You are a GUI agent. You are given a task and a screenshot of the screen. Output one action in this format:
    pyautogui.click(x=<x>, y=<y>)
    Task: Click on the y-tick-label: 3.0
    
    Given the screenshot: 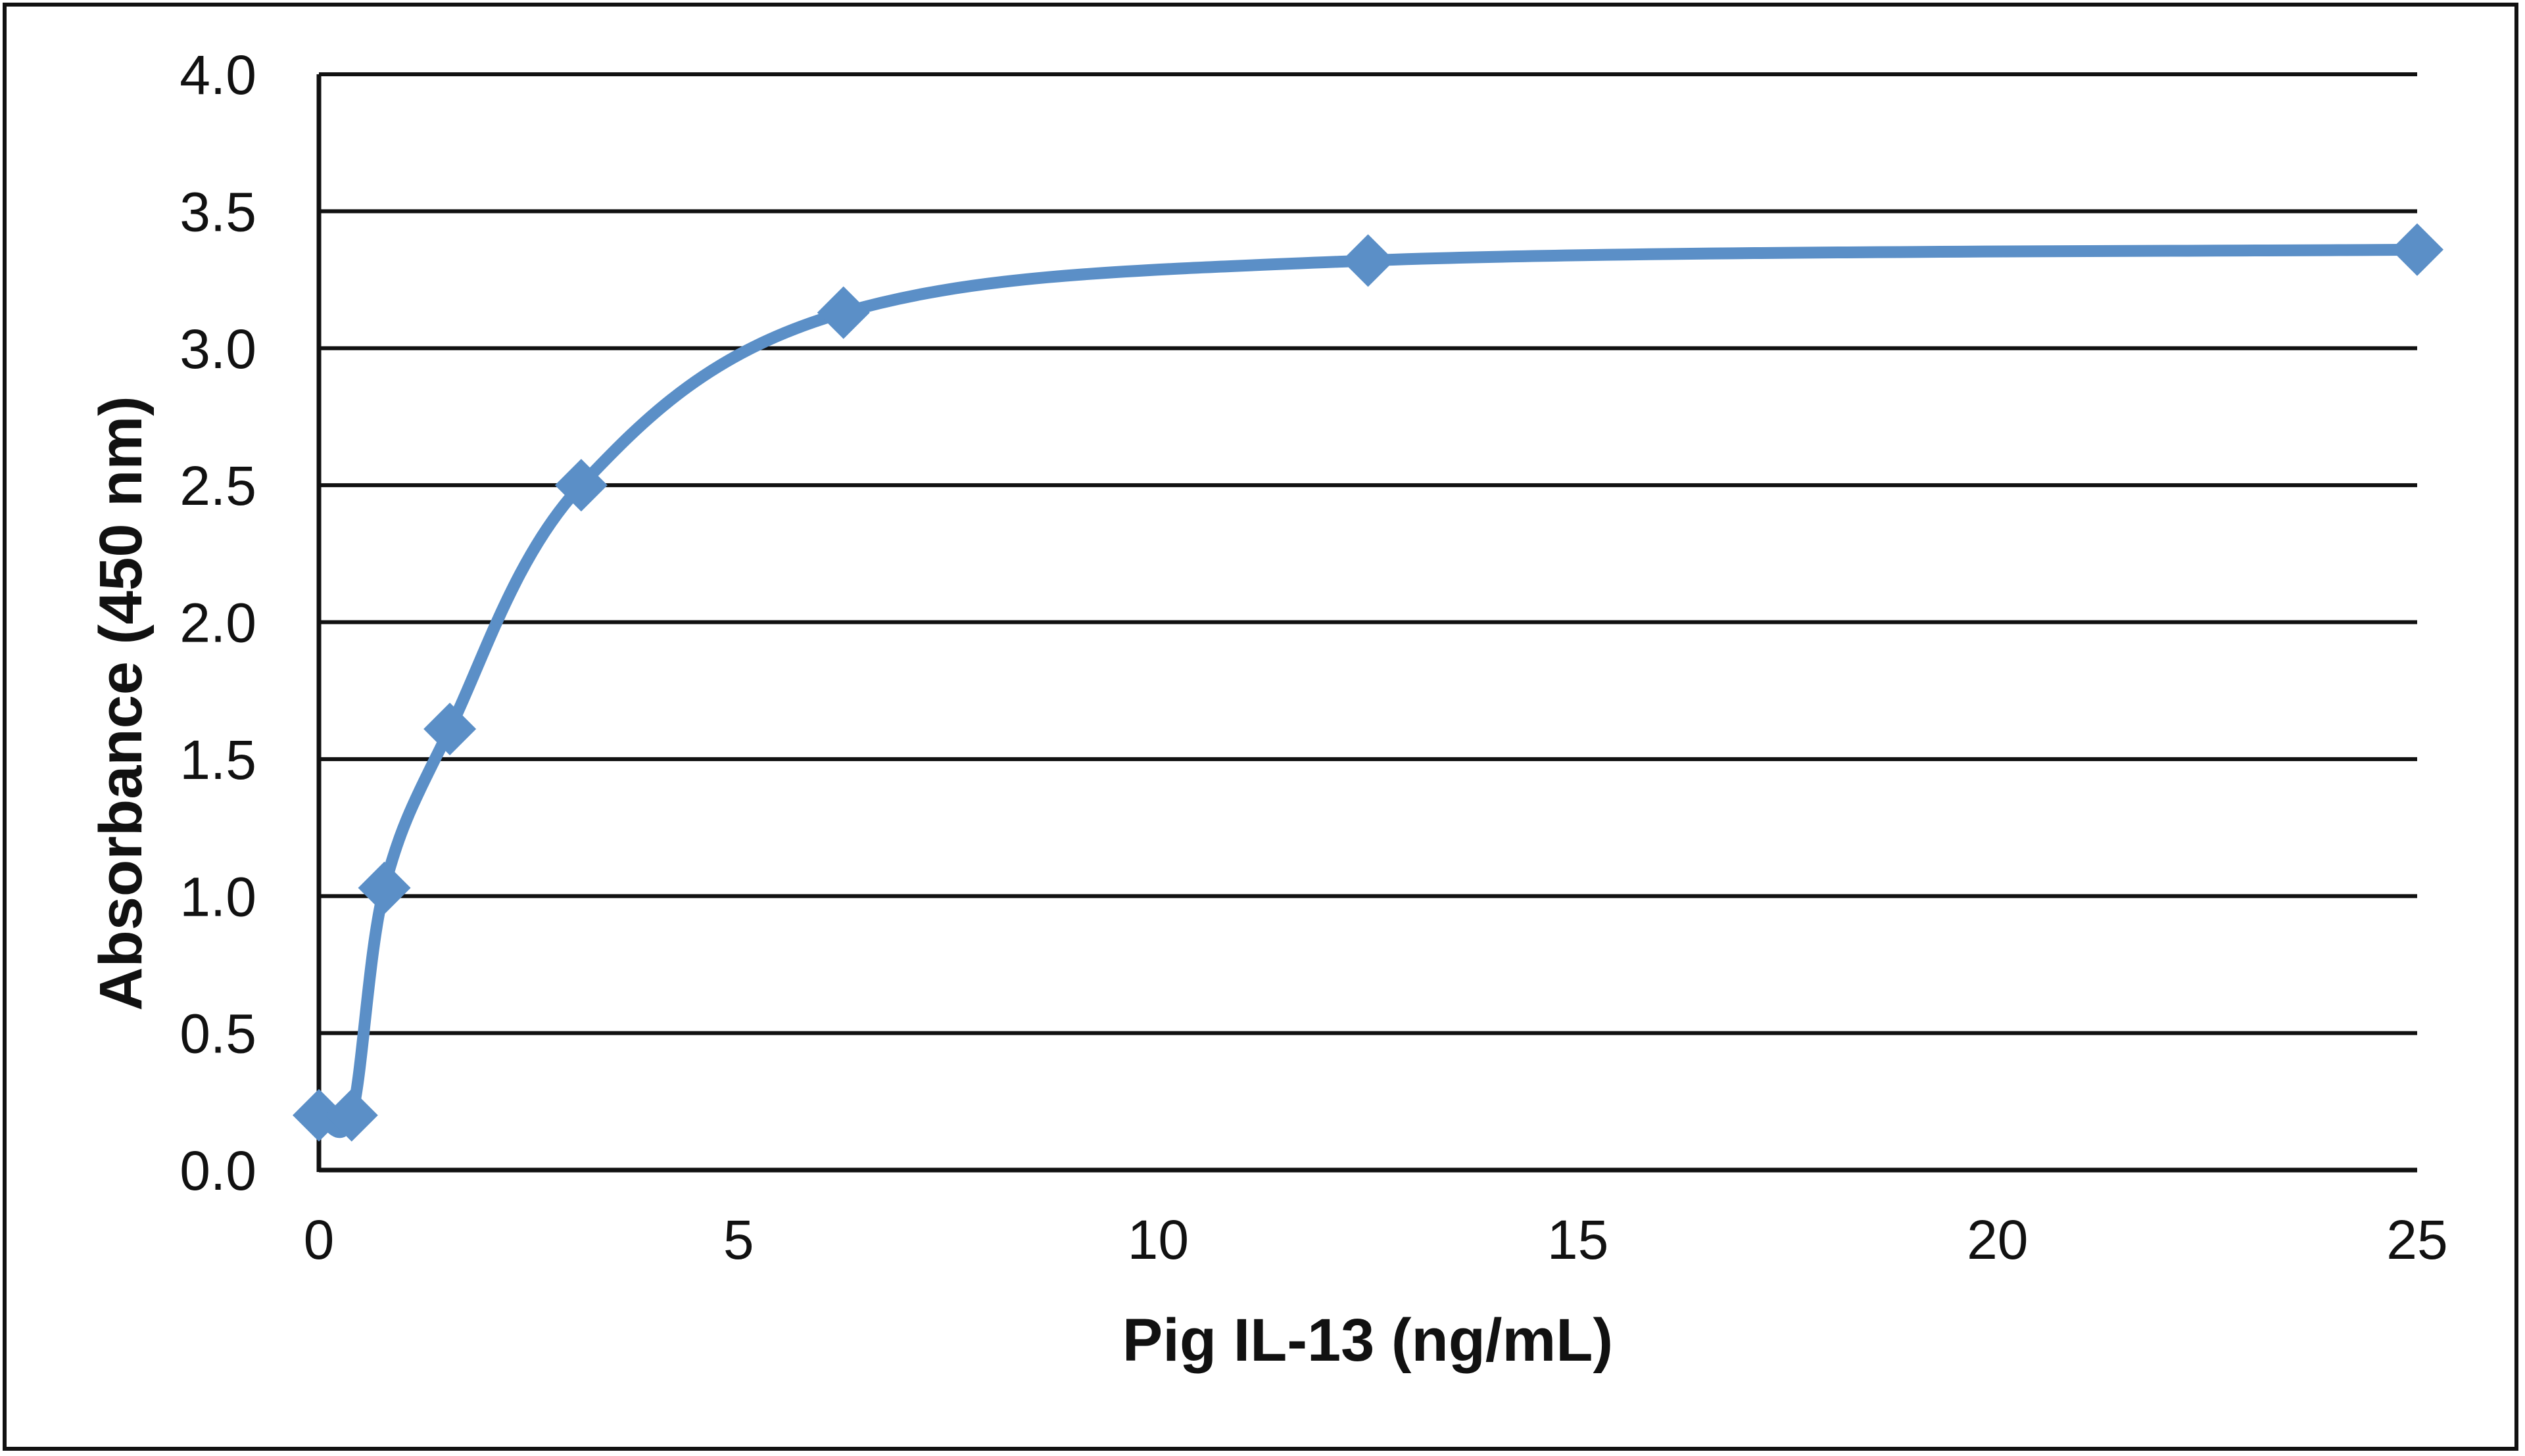 What is the action you would take?
    pyautogui.click(x=218, y=349)
    